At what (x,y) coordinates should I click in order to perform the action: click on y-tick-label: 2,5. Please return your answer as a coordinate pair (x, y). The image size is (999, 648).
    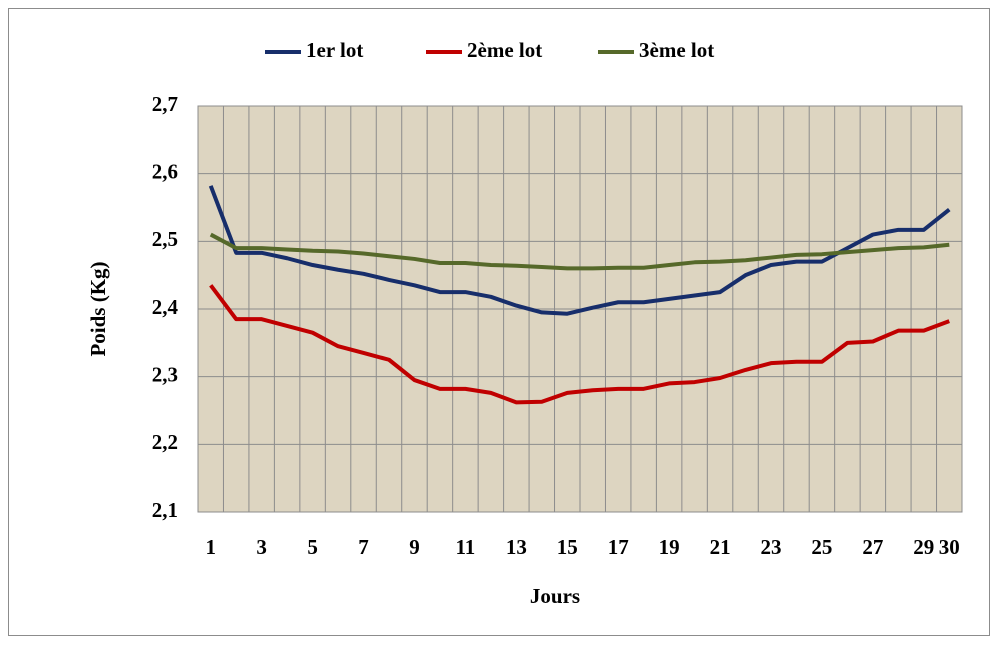
    Looking at the image, I should click on (165, 239).